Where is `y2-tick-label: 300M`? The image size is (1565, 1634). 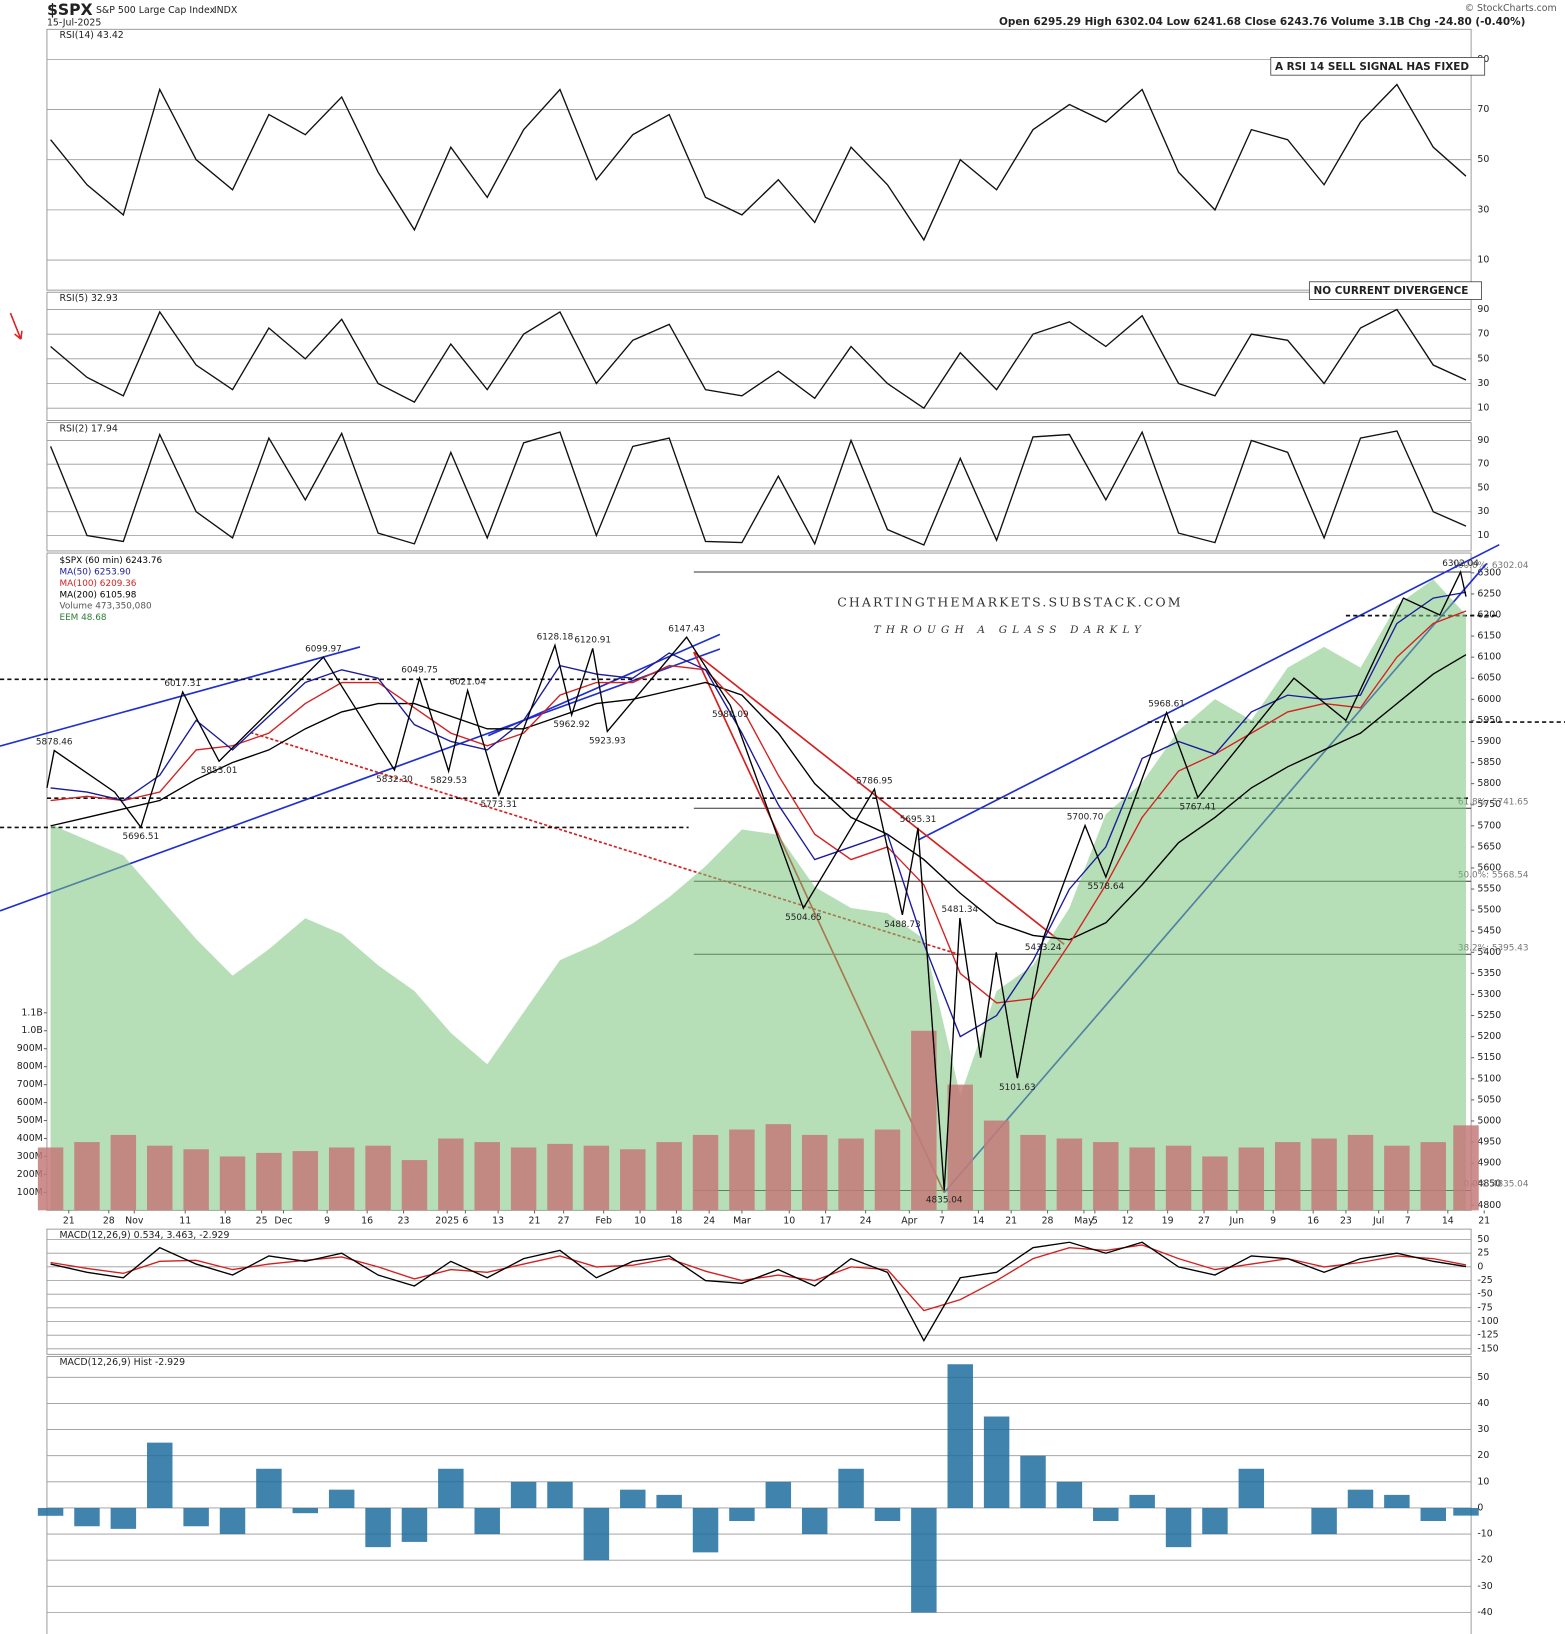 y2-tick-label: 300M is located at coordinates (30, 1156).